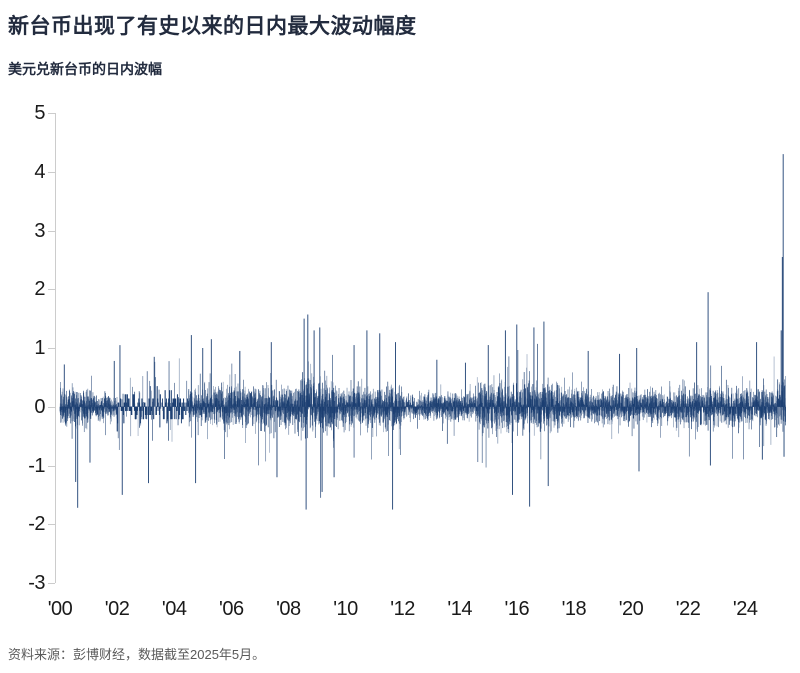 The width and height of the screenshot is (800, 673). What do you see at coordinates (85, 69) in the screenshot?
I see `chart-subtitle: 美元兑新台币的日内波幅` at bounding box center [85, 69].